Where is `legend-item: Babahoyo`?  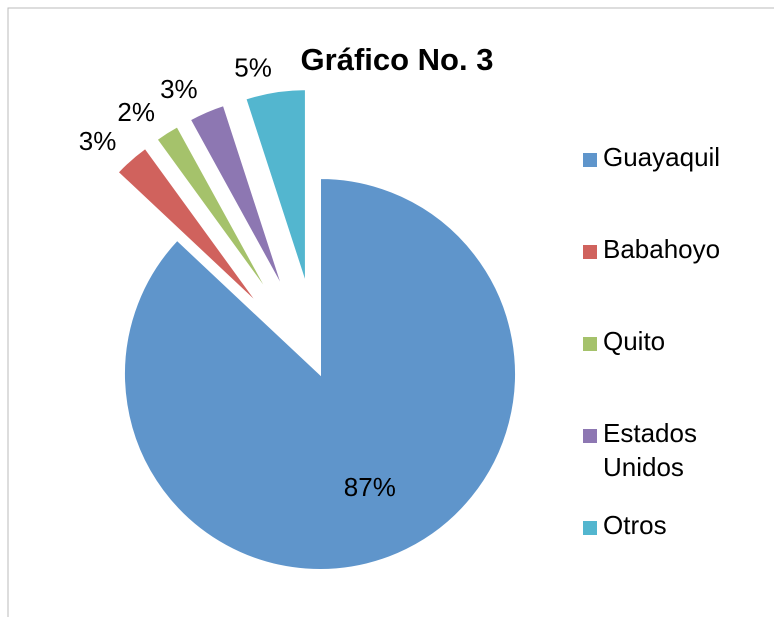 legend-item: Babahoyo is located at coordinates (673, 278).